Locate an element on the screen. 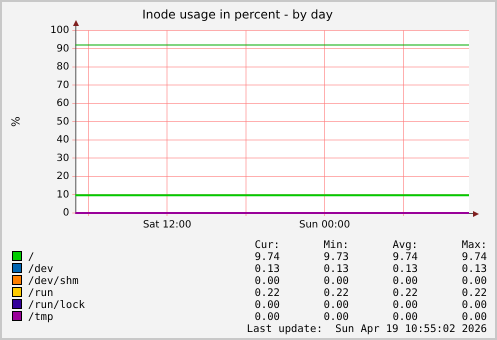  legend-label: / is located at coordinates (31, 257).